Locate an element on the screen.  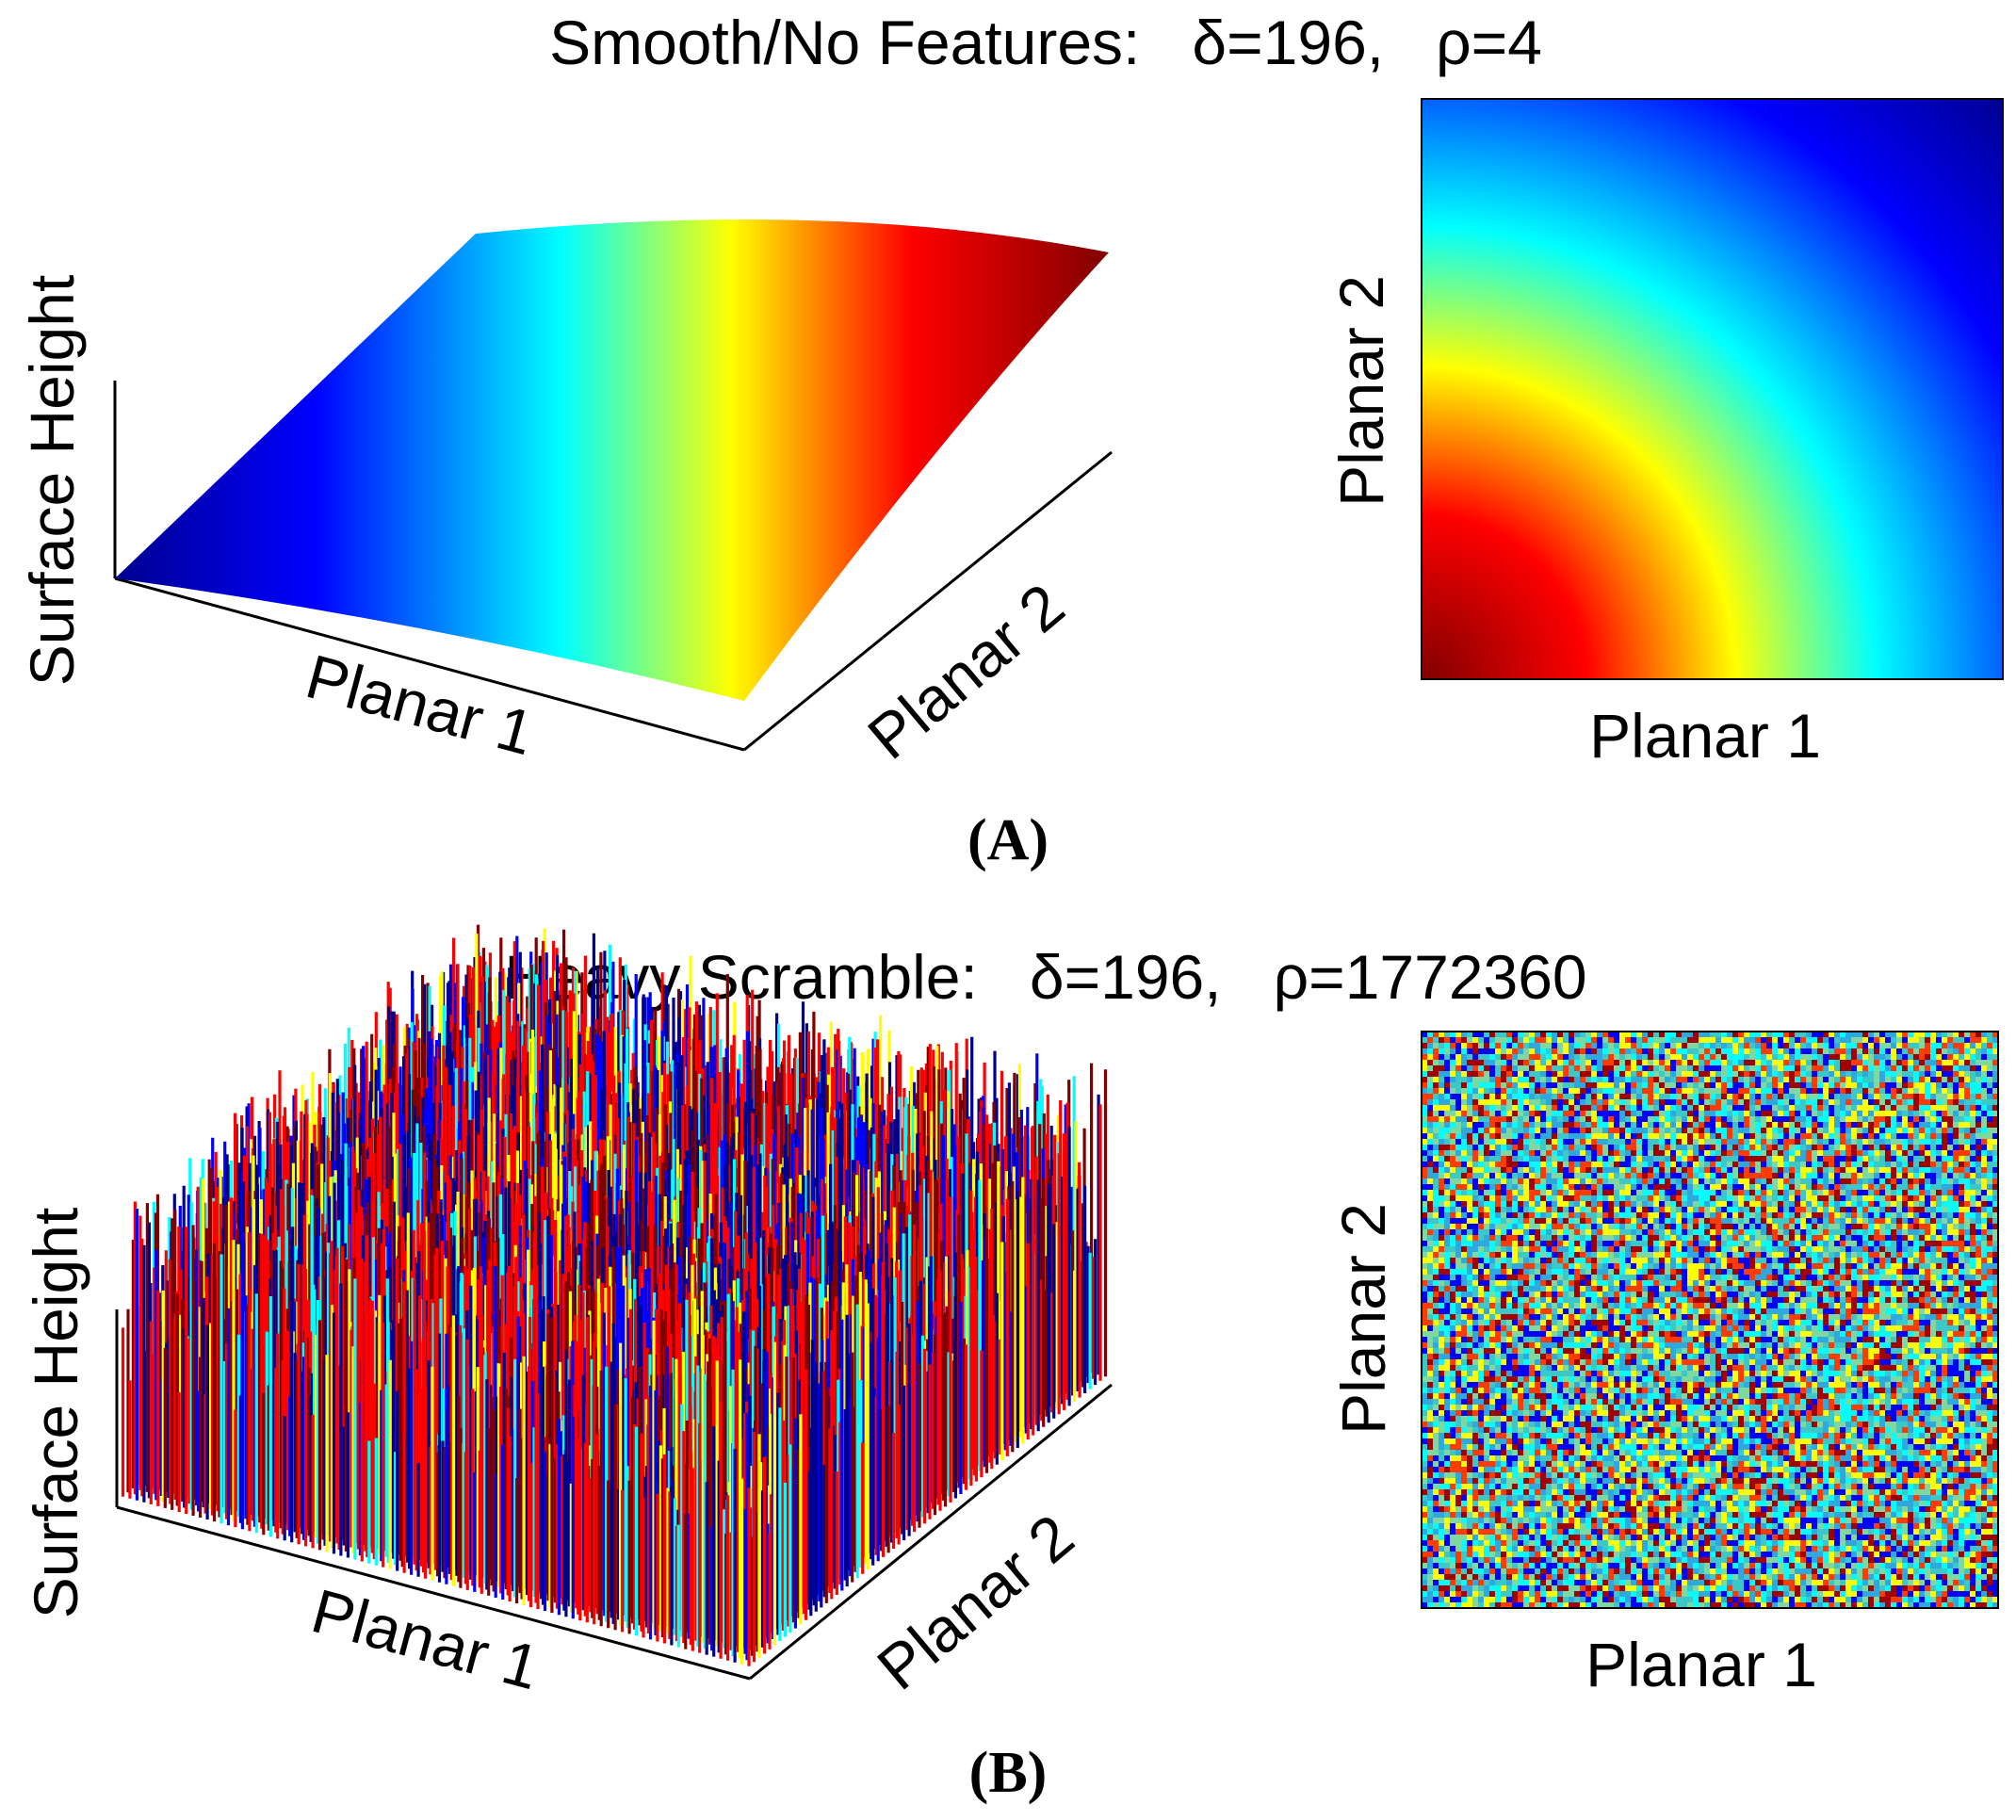
panel-a-heatmap: Planar 1 Planar 2 is located at coordinates (1665, 434).